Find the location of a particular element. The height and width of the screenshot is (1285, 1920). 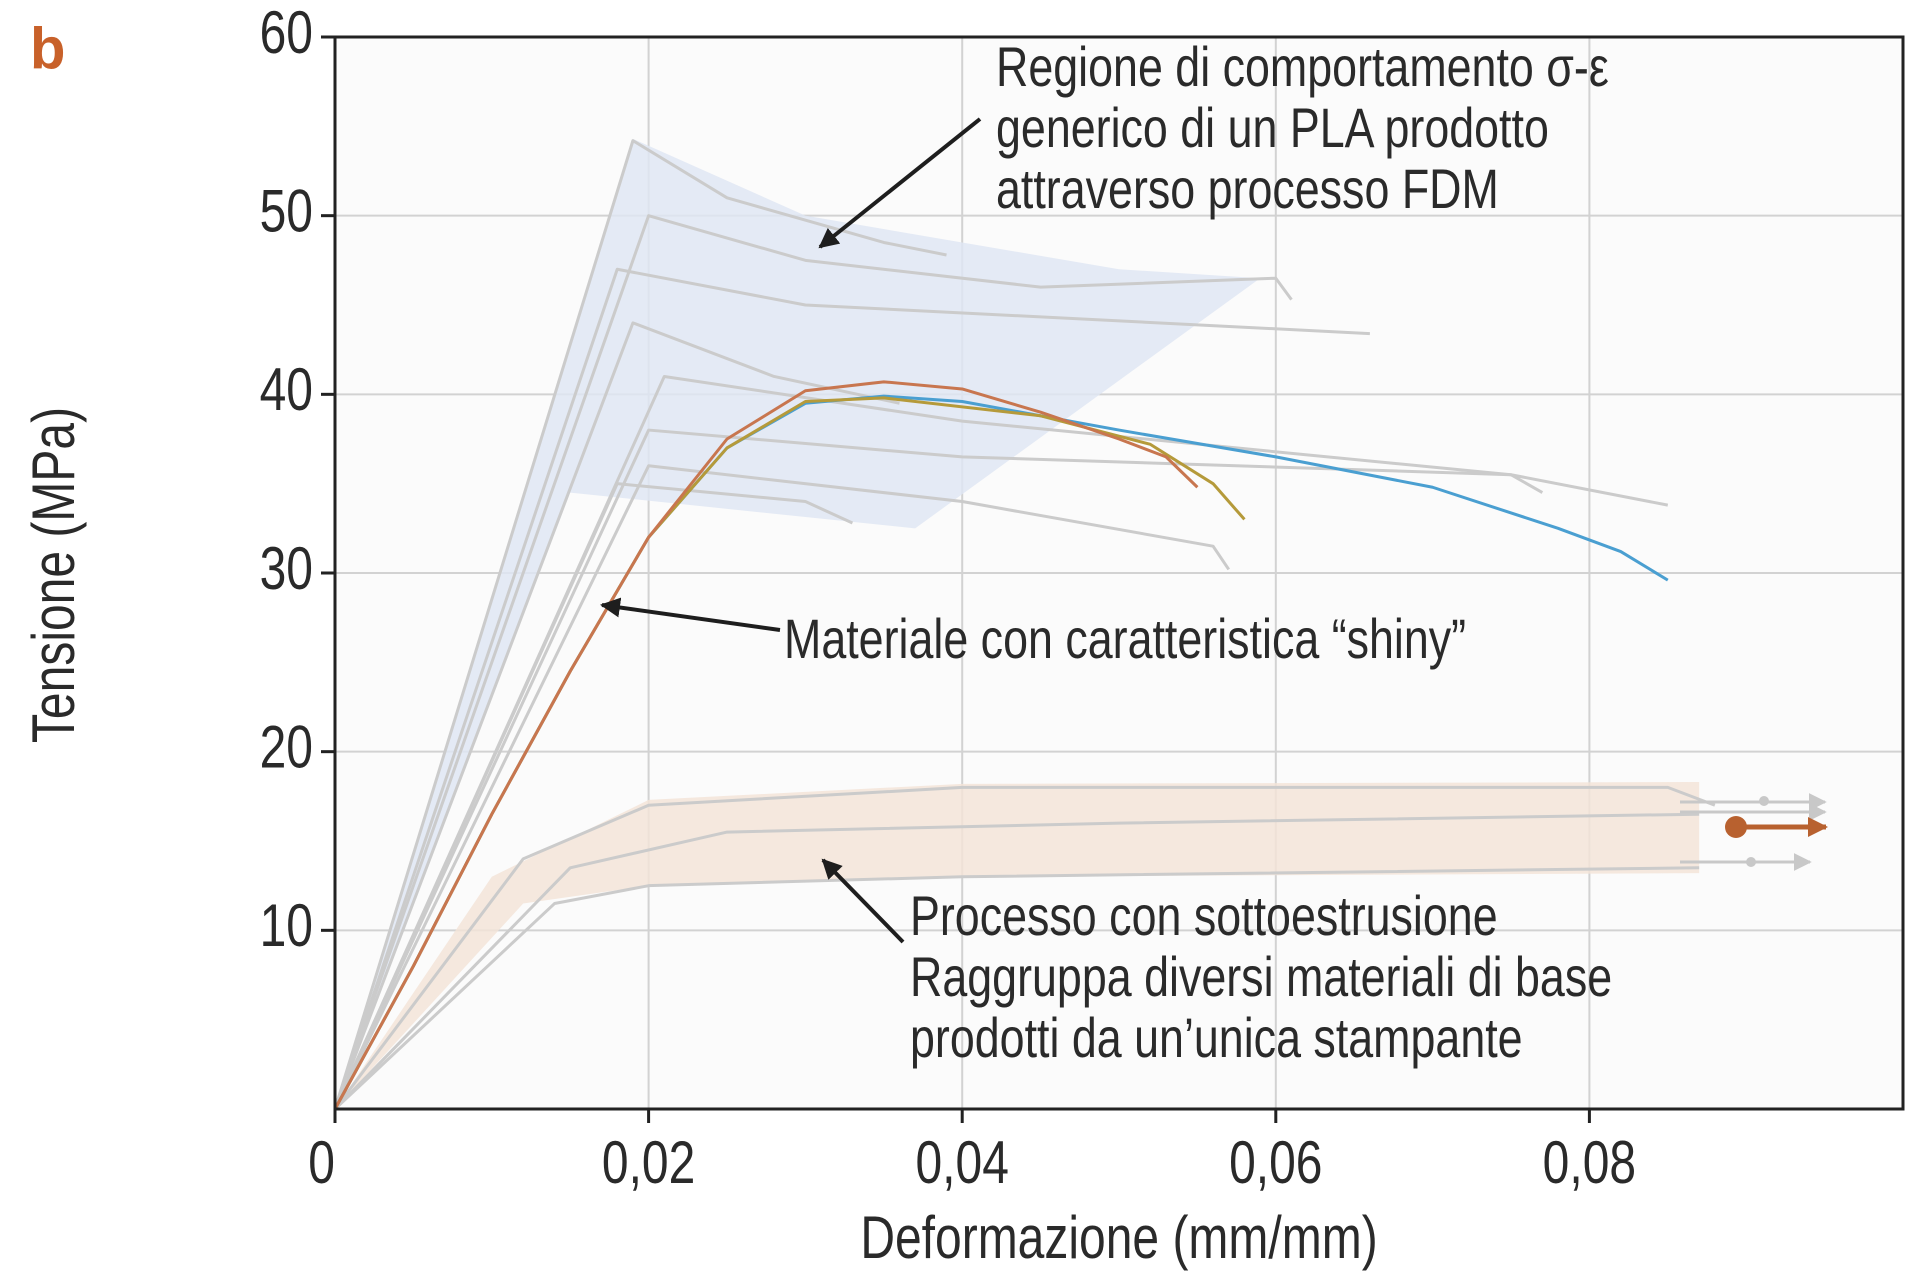

annotation-arrows is located at coordinates (791, 530).